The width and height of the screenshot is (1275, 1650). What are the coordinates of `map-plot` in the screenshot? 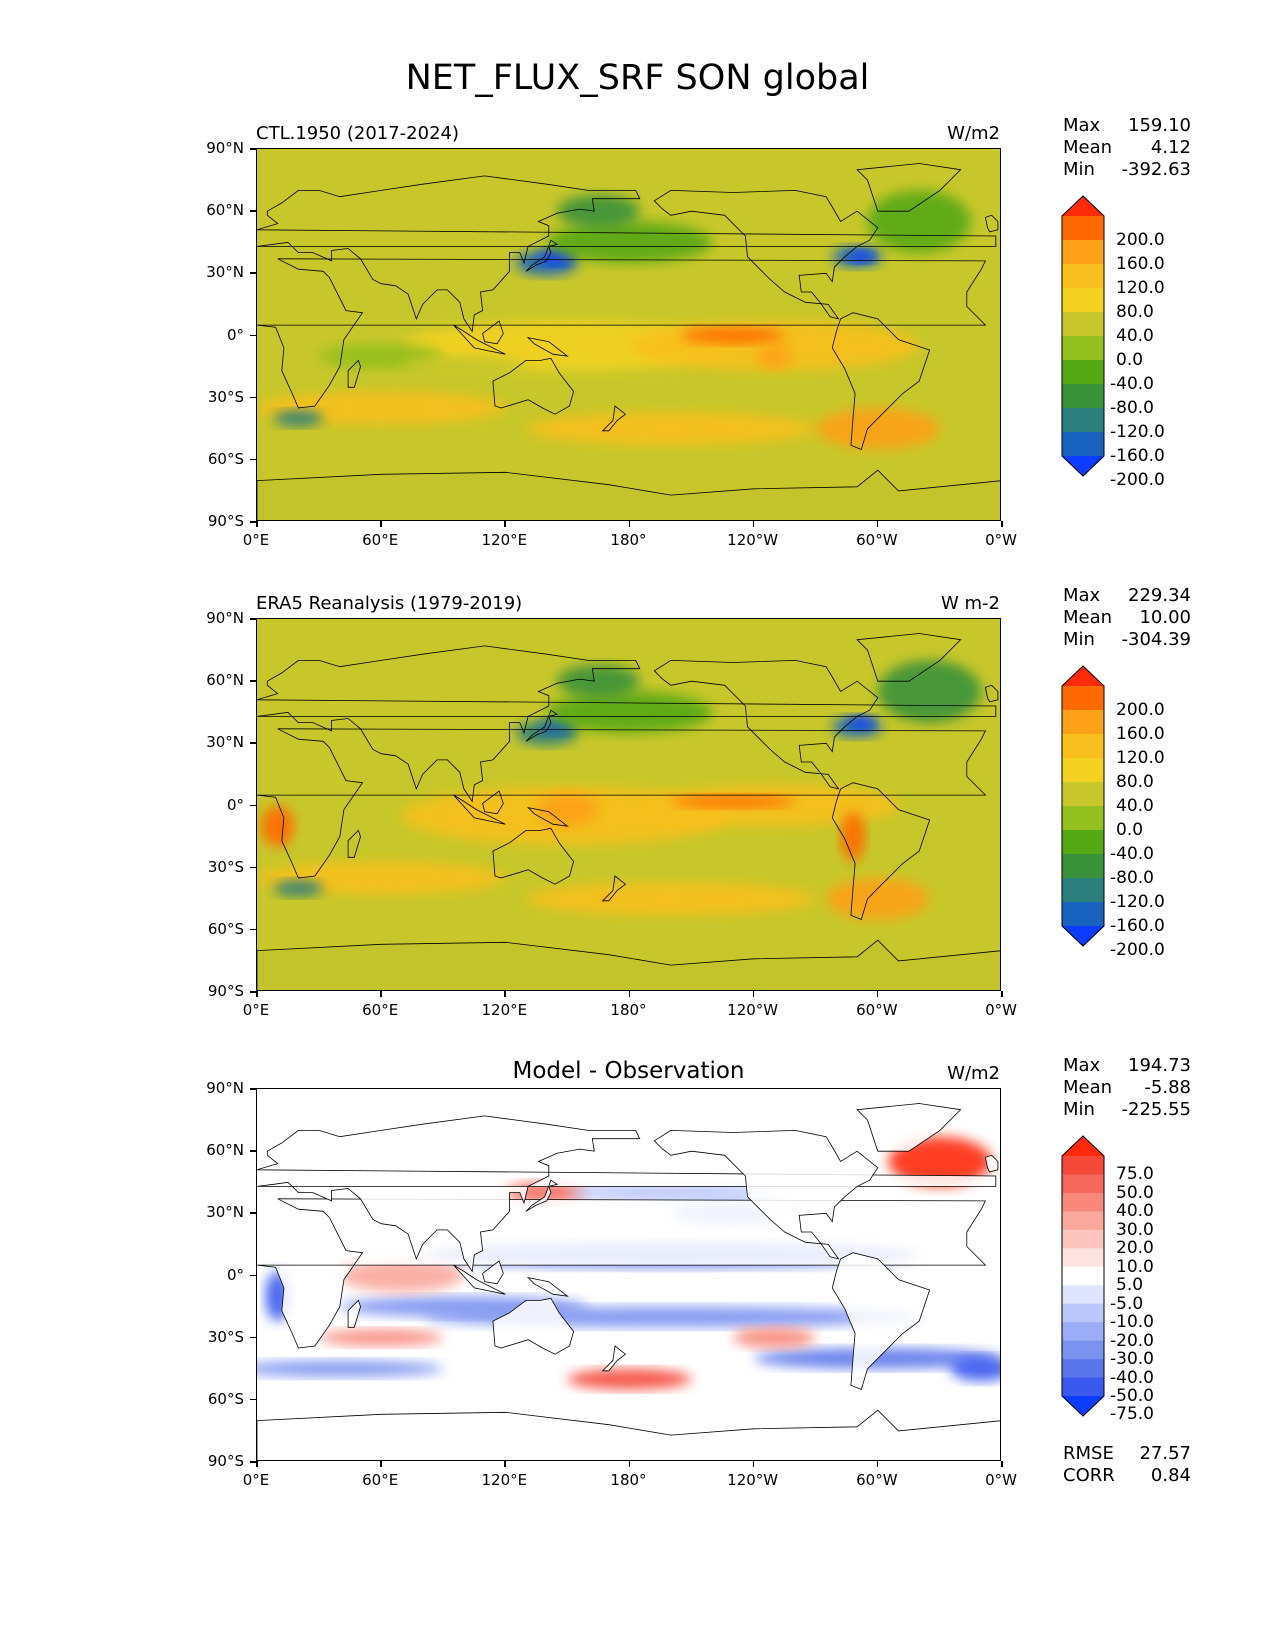 It's located at (628, 1274).